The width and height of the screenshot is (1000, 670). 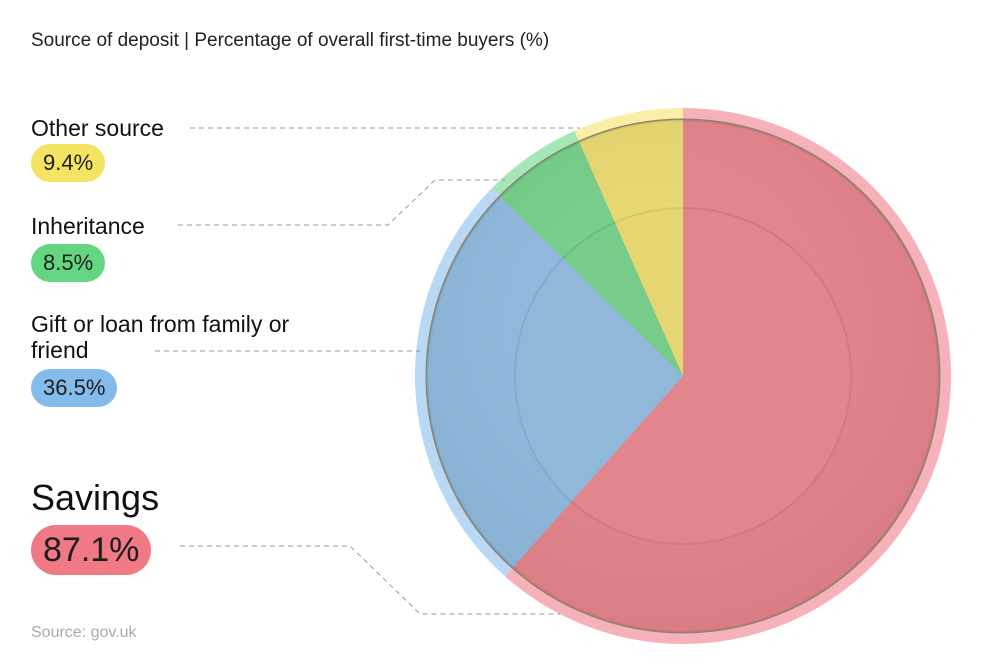 I want to click on value-label: 36.5%, so click(x=74, y=388).